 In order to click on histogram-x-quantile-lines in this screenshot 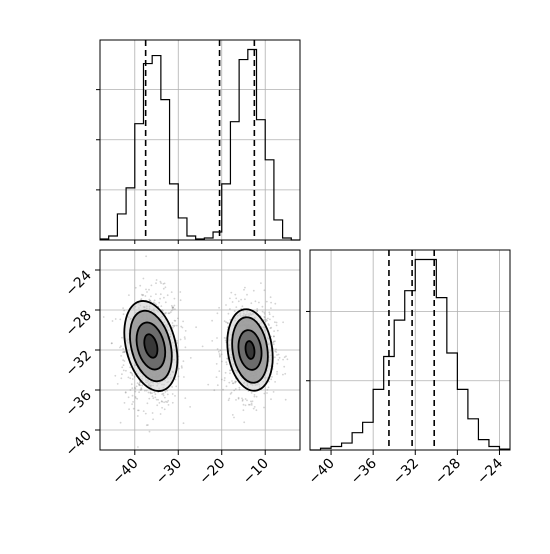, I will do `click(200, 140)`.